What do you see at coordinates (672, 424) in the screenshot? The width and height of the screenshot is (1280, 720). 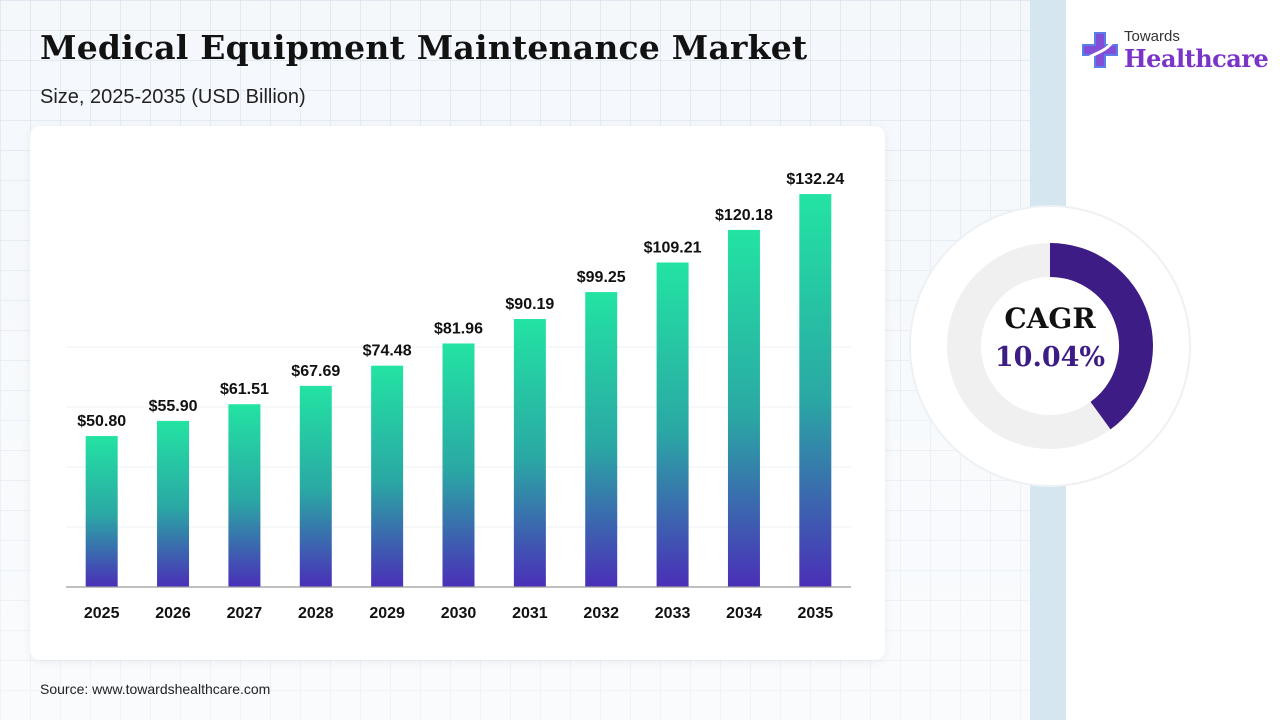 I see `bar-2033` at bounding box center [672, 424].